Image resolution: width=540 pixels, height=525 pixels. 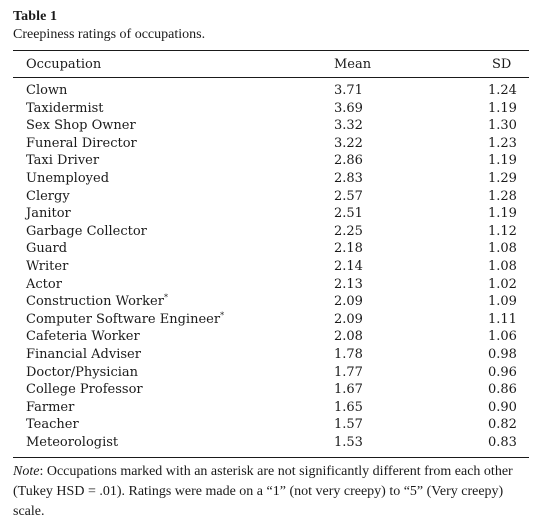 I want to click on occupation-cell: Teacher, so click(x=52, y=425).